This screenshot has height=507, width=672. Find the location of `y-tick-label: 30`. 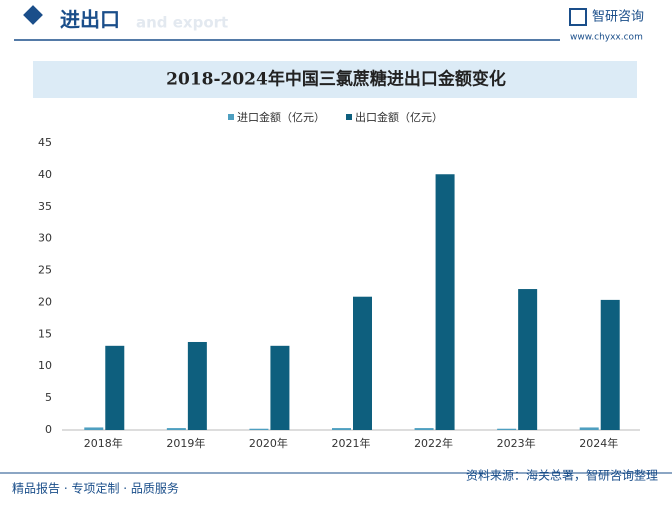

y-tick-label: 30 is located at coordinates (45, 238).